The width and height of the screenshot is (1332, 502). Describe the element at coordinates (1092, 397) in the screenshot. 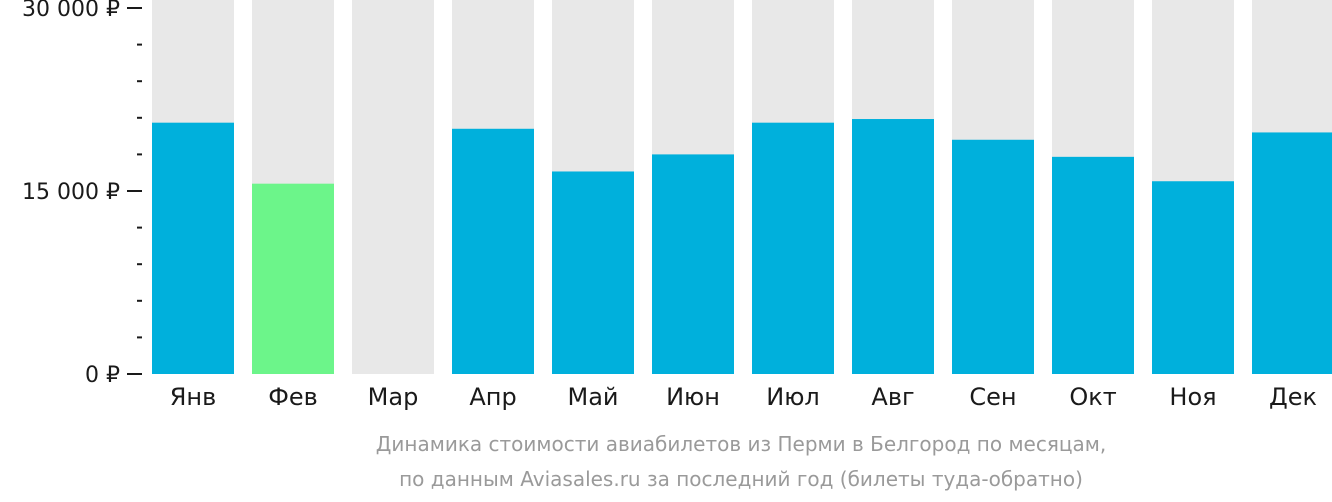

I see `x-tick-label-9: Окт` at that location.